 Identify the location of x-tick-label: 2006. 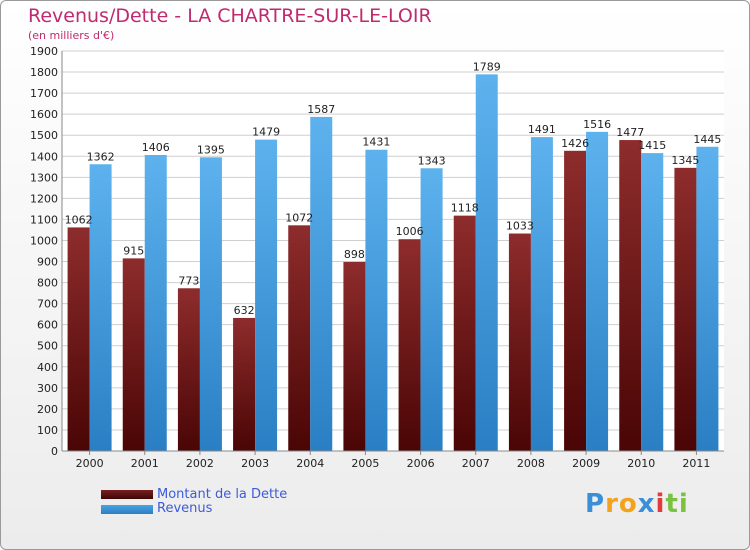
(421, 463).